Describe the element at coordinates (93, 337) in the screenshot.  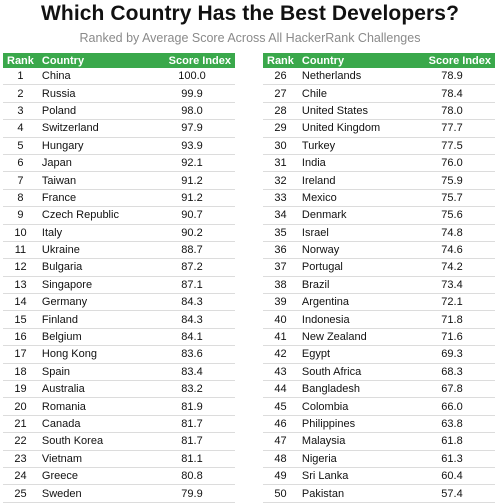
I see `country-cell: Belgium` at that location.